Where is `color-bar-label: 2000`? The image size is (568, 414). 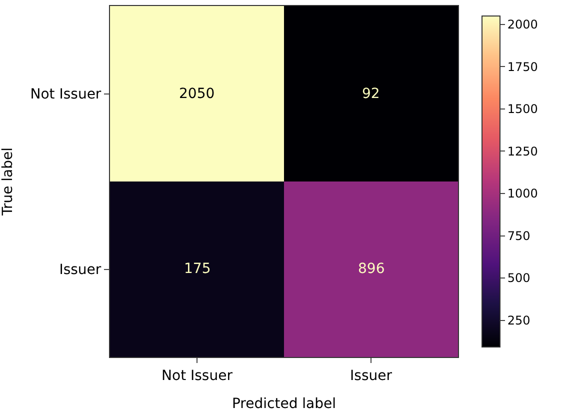 color-bar-label: 2000 is located at coordinates (522, 25).